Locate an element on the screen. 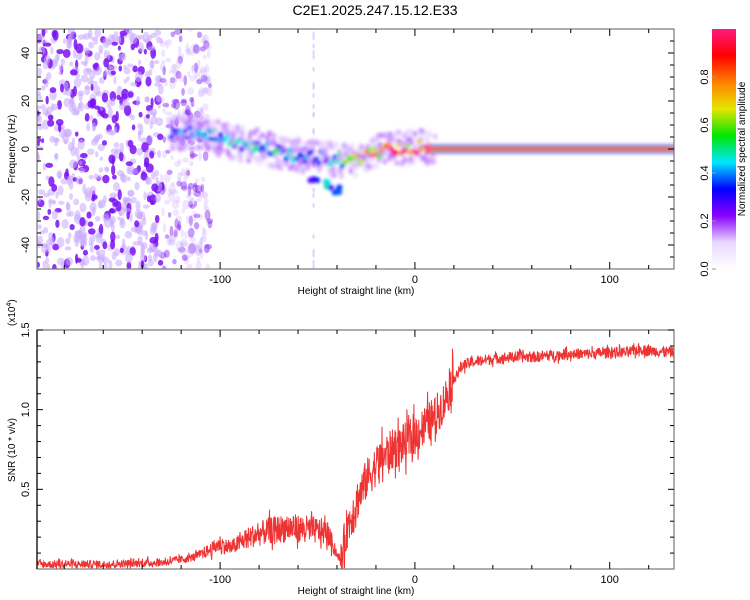 The height and width of the screenshot is (600, 750). colorbar-ticks: 0.0 0.2 0.4 0.6 0.8 is located at coordinates (707, 173).